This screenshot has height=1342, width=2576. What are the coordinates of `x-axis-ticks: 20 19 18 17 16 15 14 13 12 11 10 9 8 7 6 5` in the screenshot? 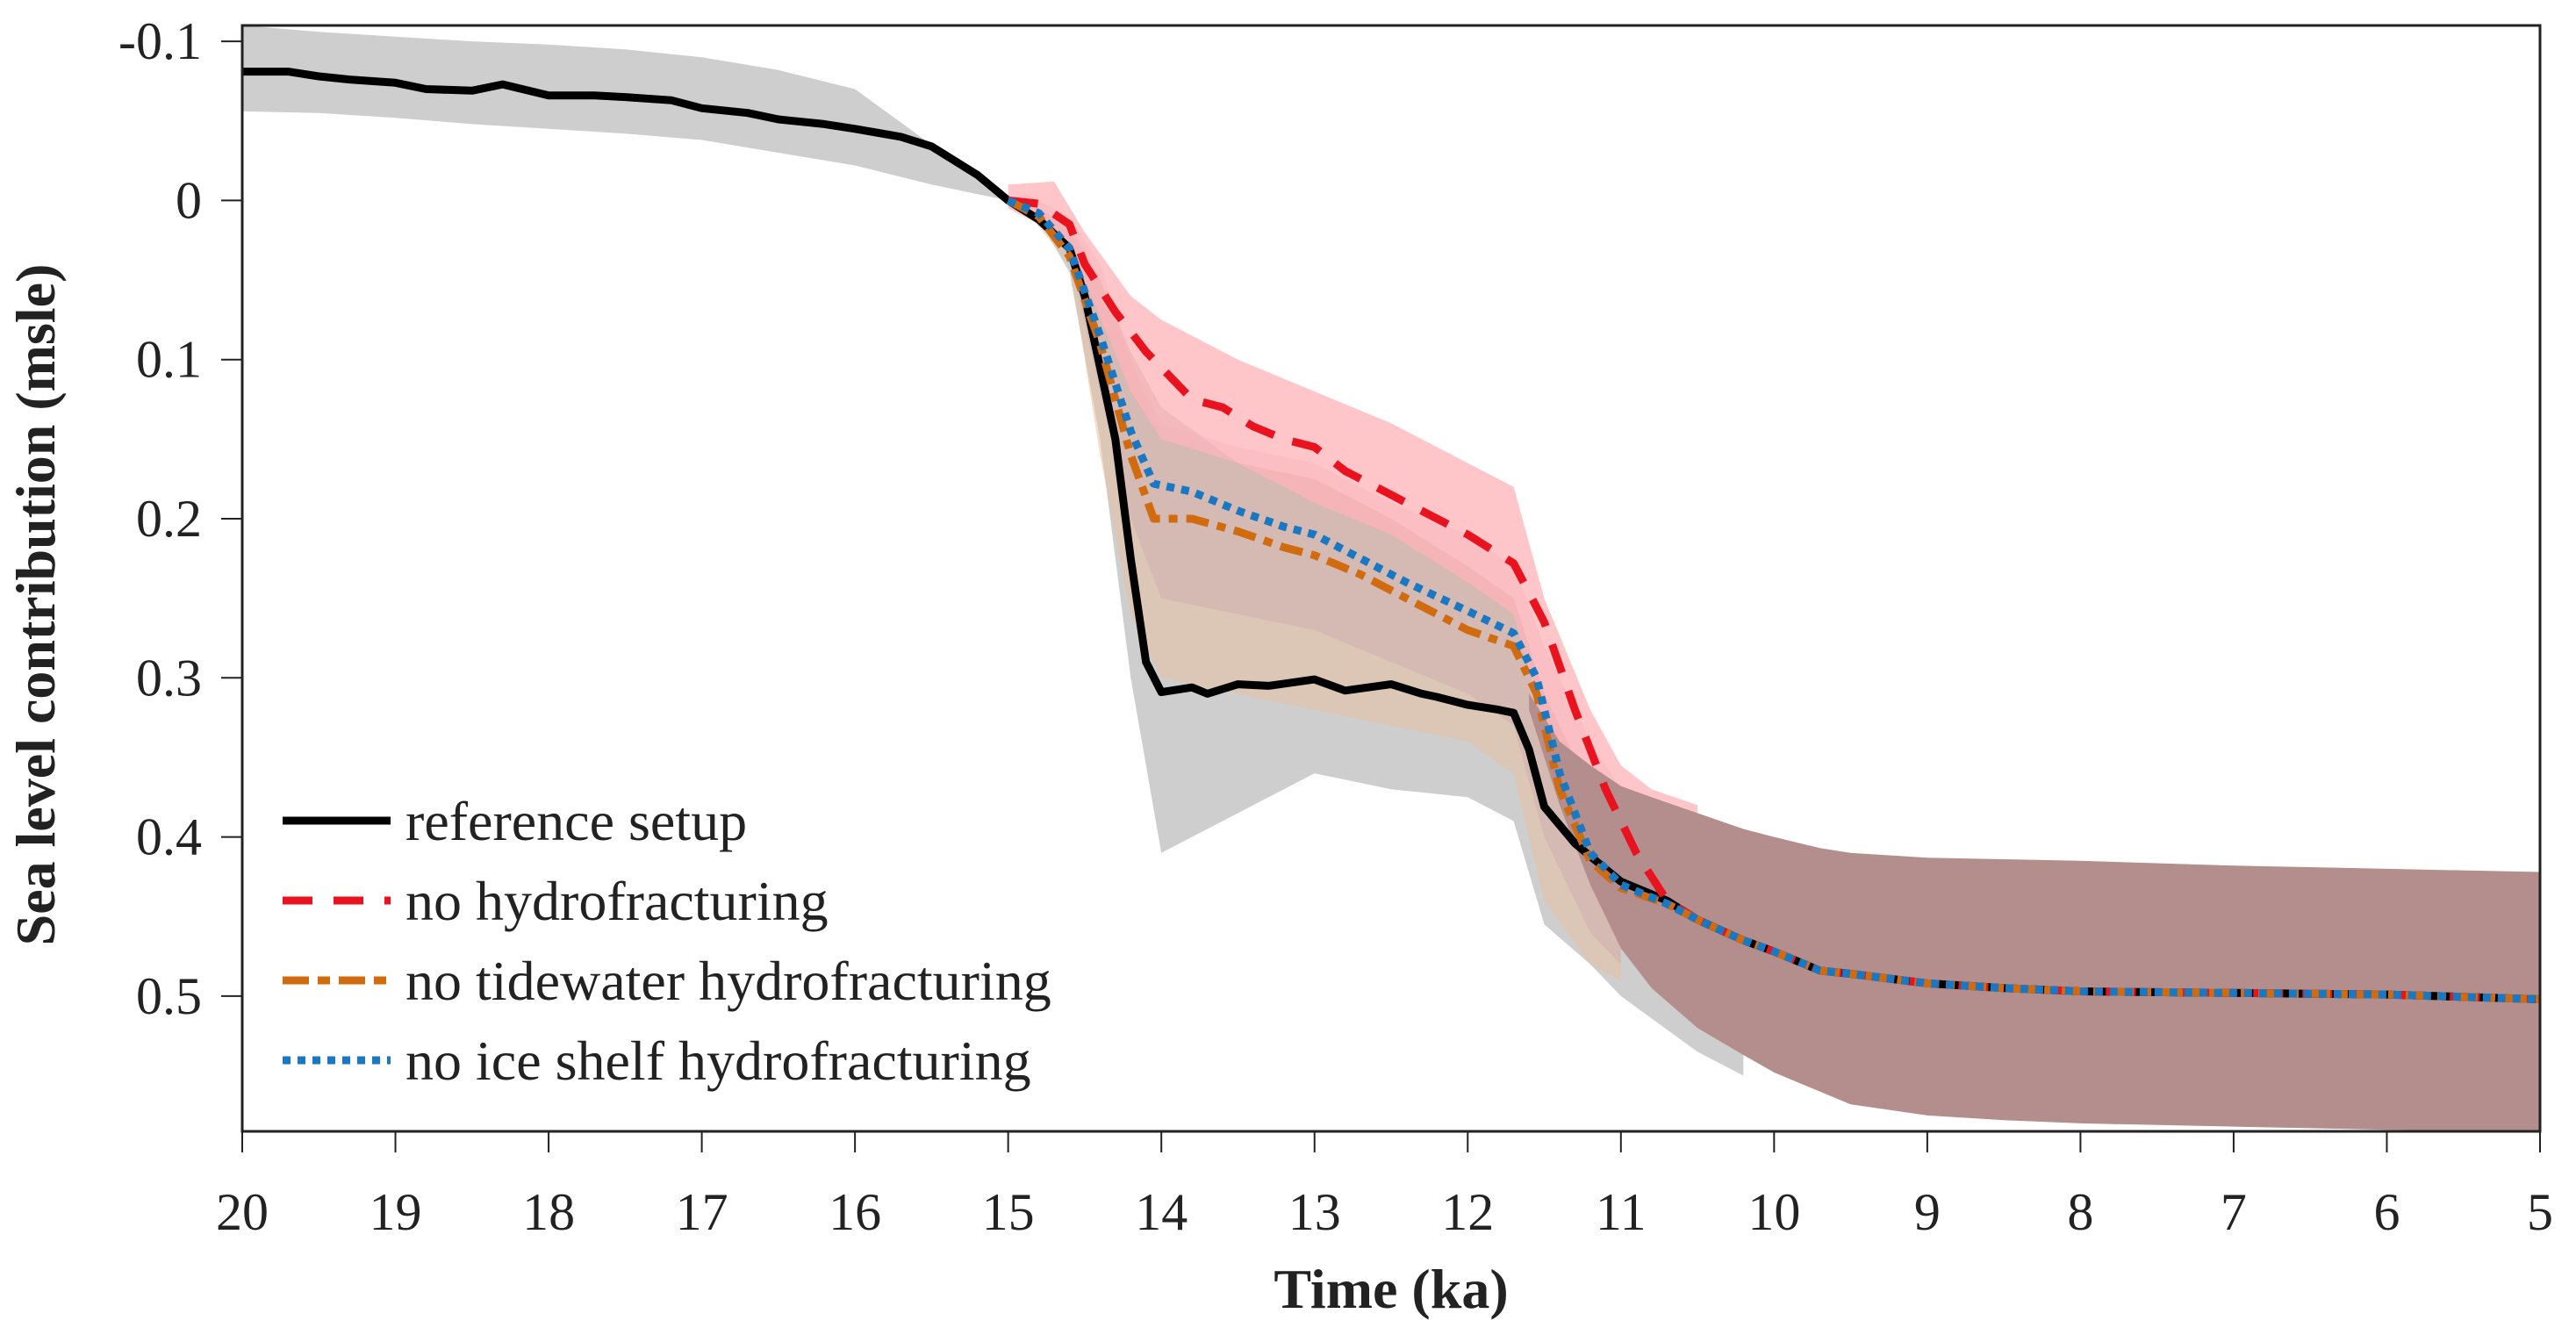 It's located at (1384, 1186).